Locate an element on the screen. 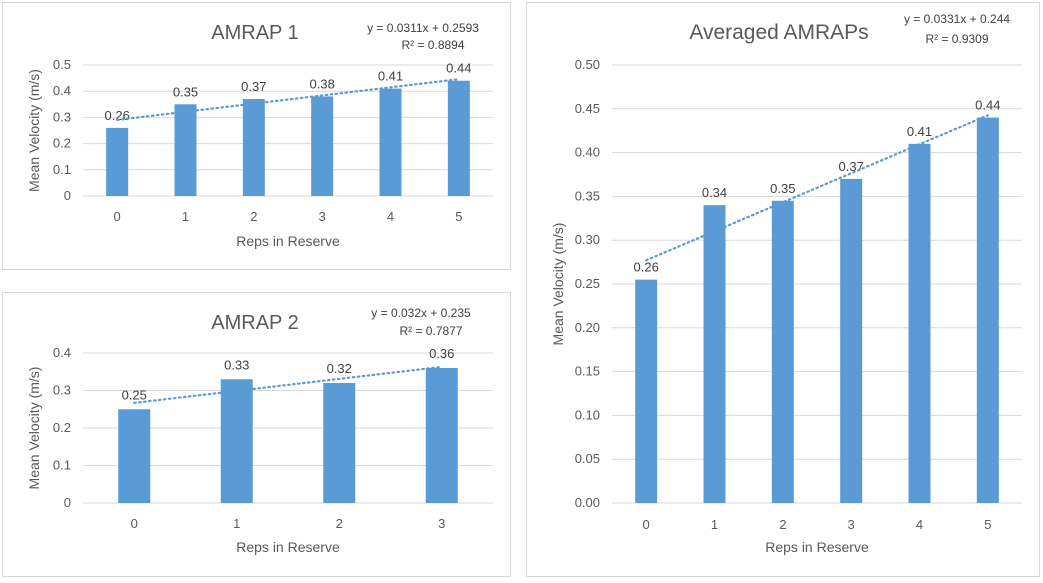 The image size is (1043, 583). data-label: 0.25 is located at coordinates (134, 394).